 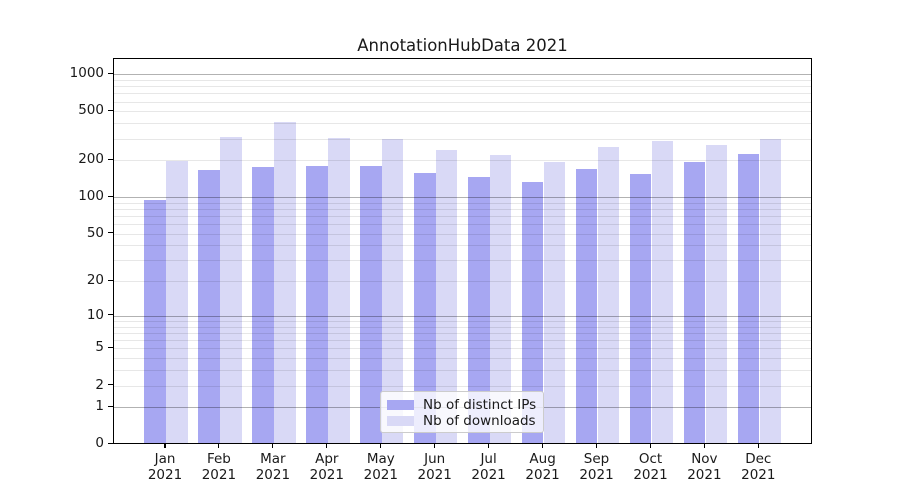 What do you see at coordinates (596, 467) in the screenshot?
I see `x-tick-label: Sep 2021` at bounding box center [596, 467].